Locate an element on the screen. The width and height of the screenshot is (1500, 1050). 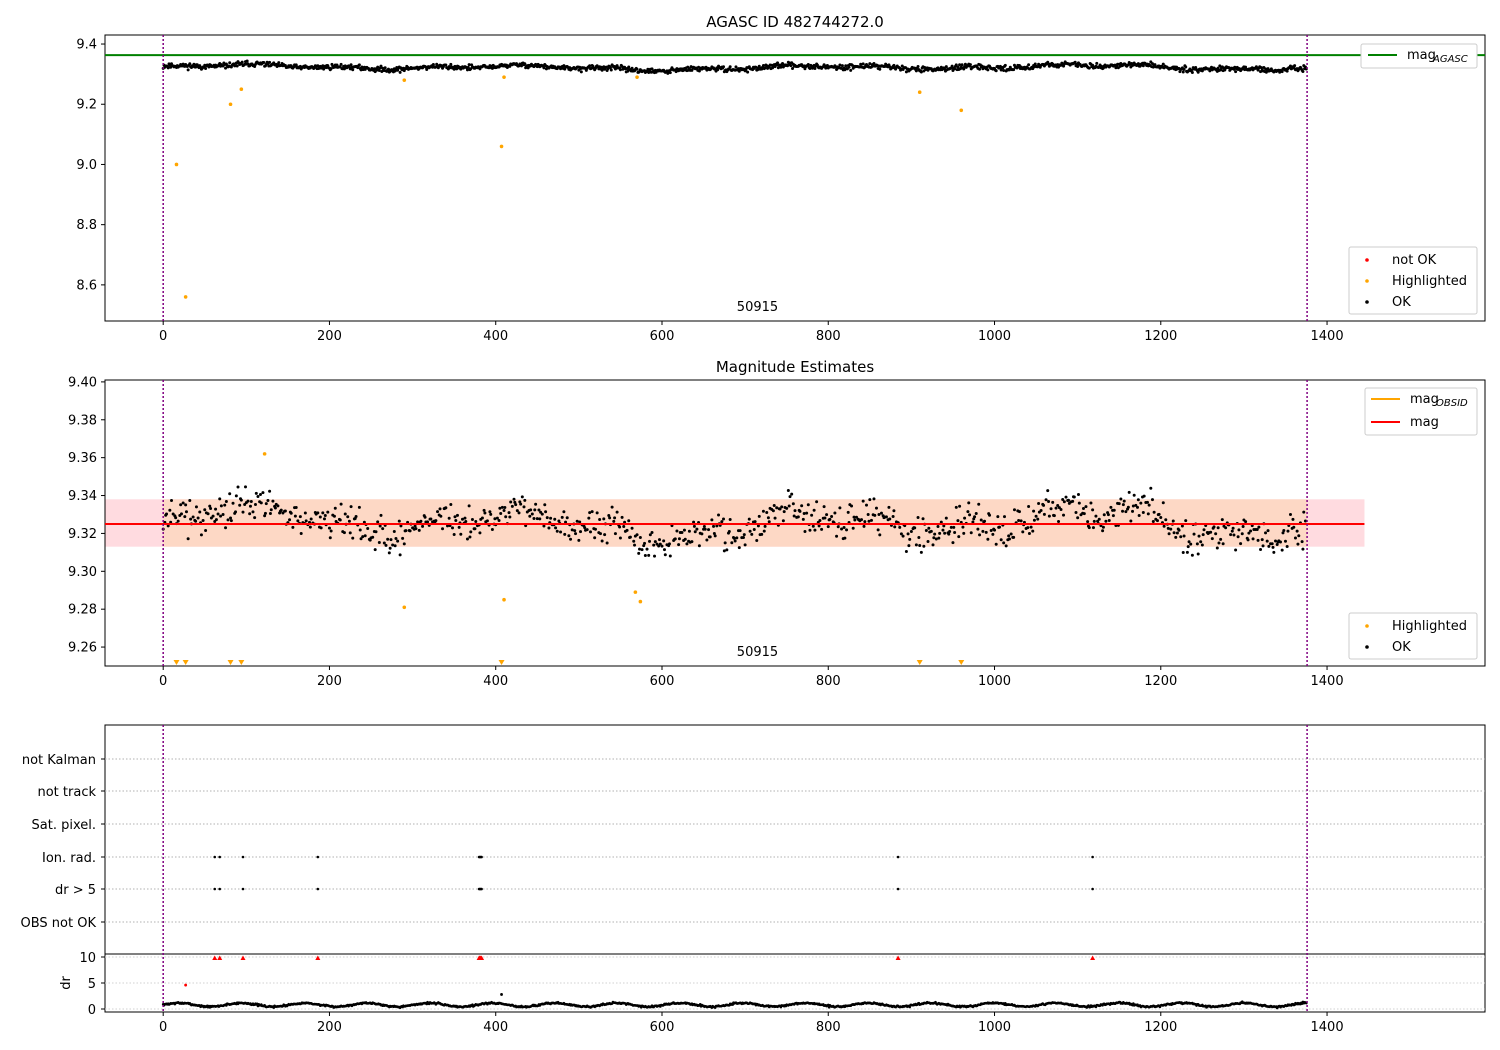
panel-1-ytick-label-3: 9.2 is located at coordinates (86, 105).